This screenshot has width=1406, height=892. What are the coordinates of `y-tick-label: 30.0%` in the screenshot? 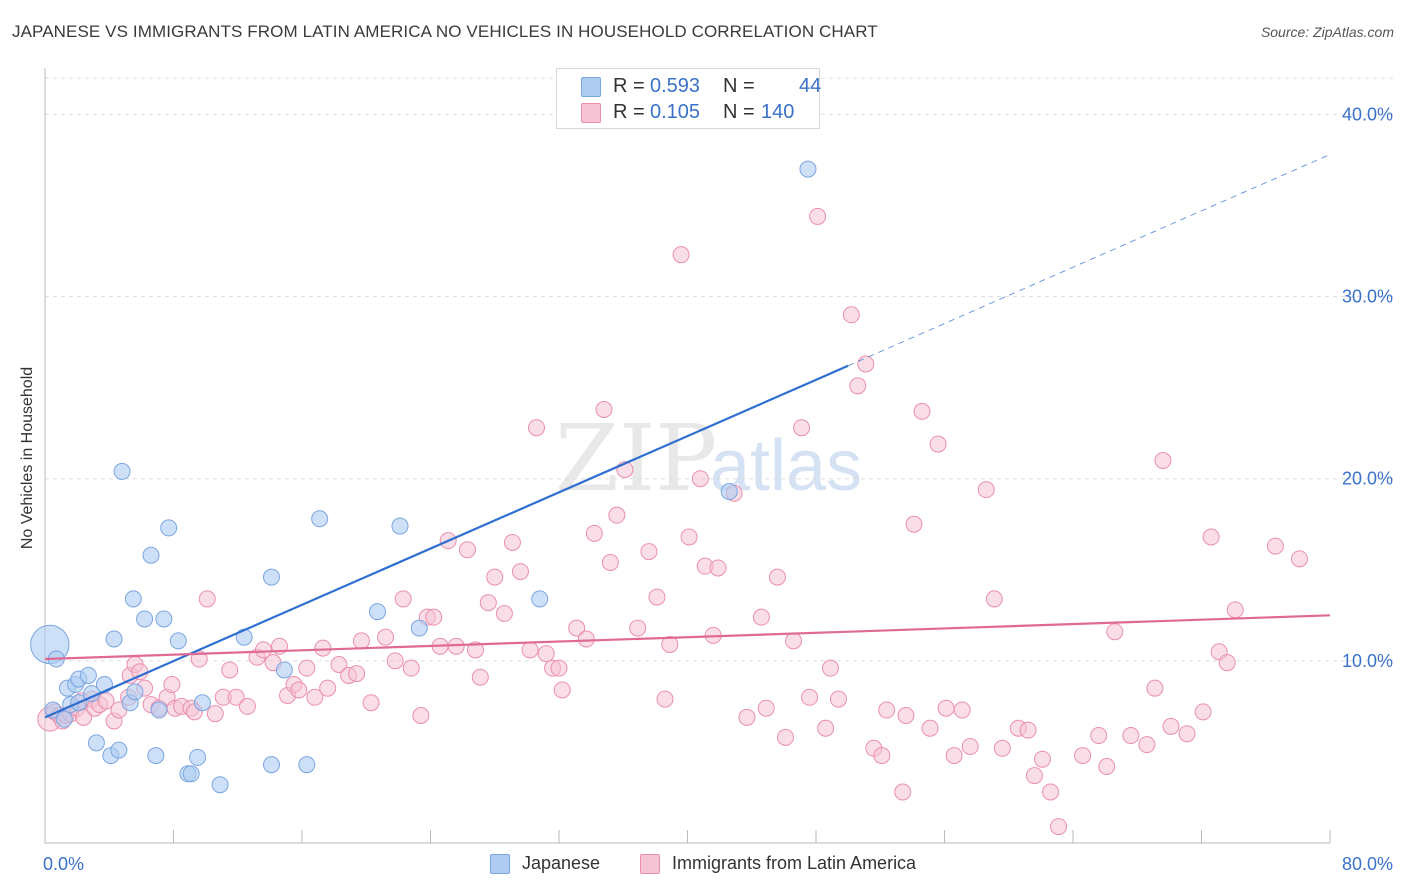 It's located at (1367, 297).